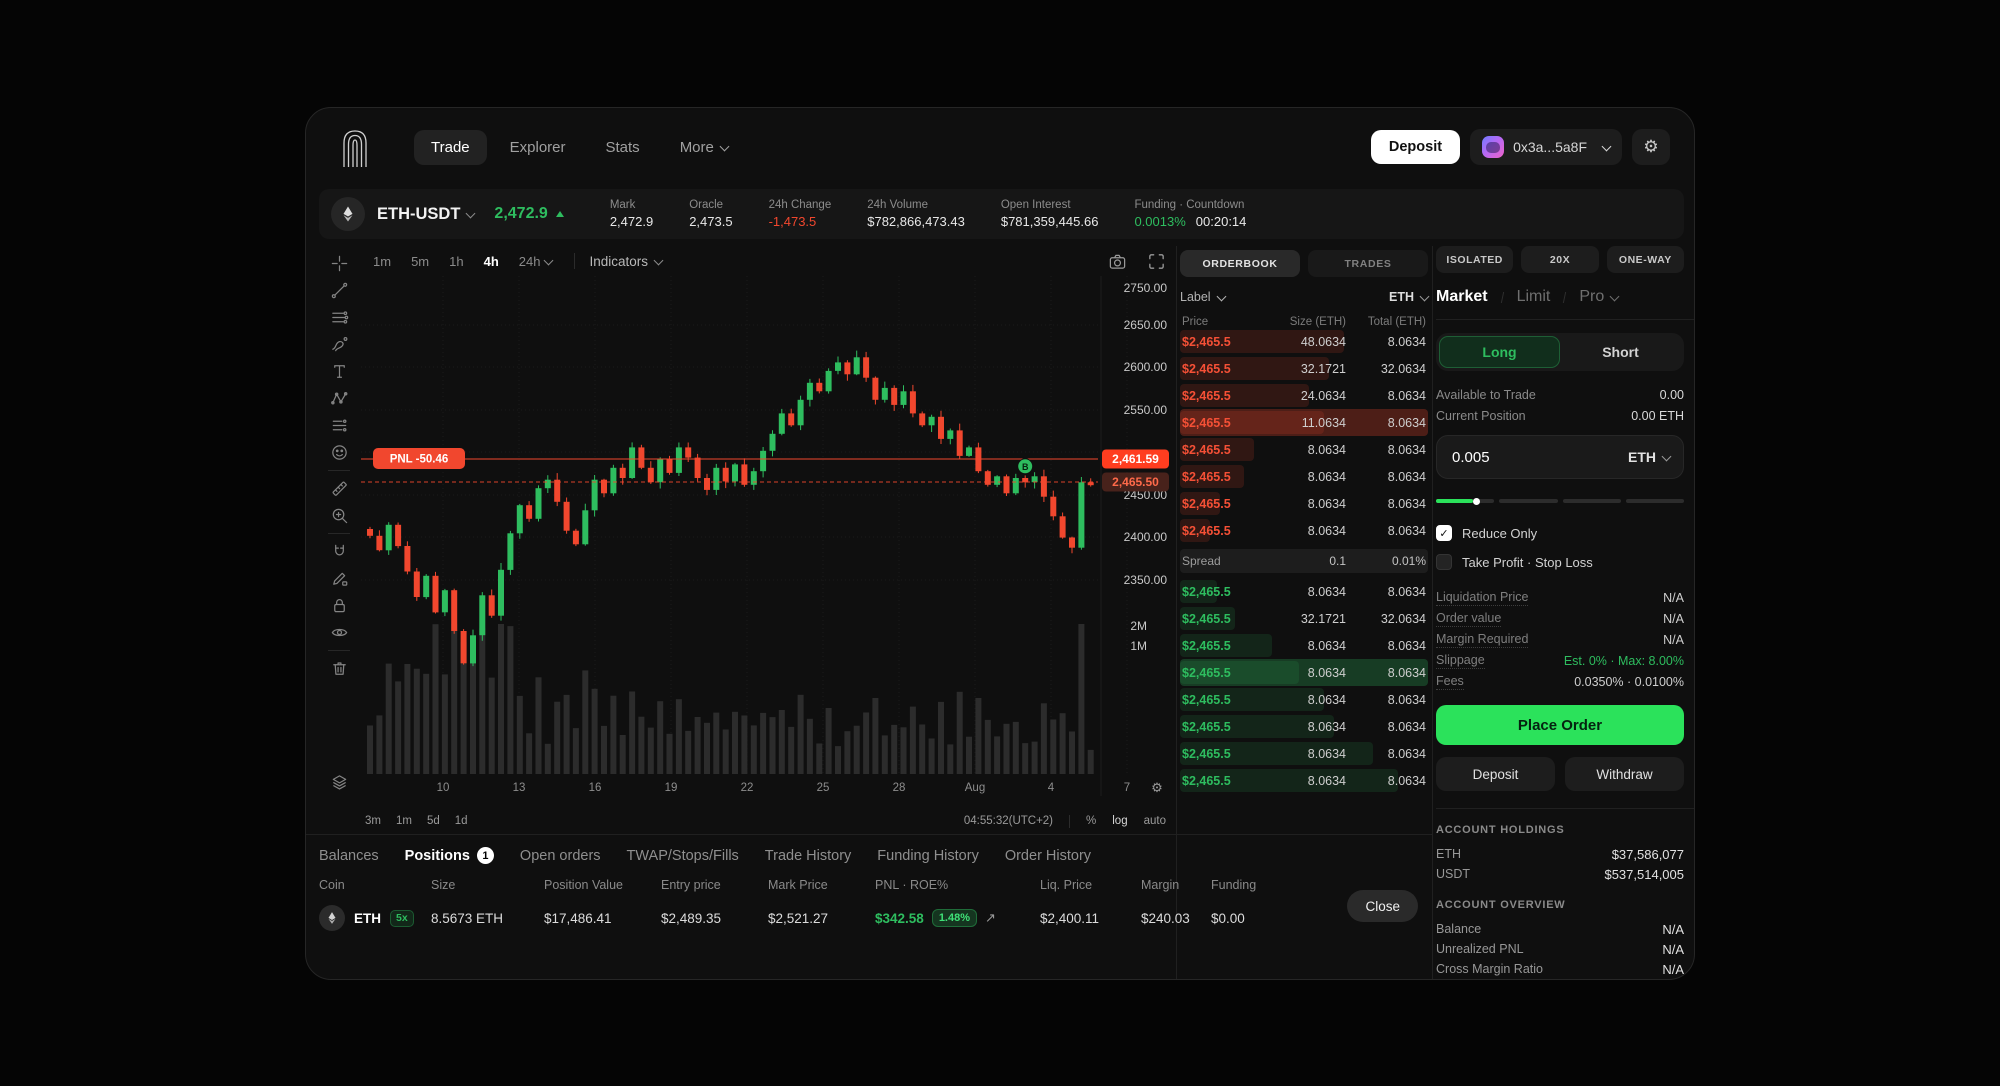 This screenshot has height=1086, width=2000. I want to click on mode-pill-one-way: ONE-WAY, so click(1645, 259).